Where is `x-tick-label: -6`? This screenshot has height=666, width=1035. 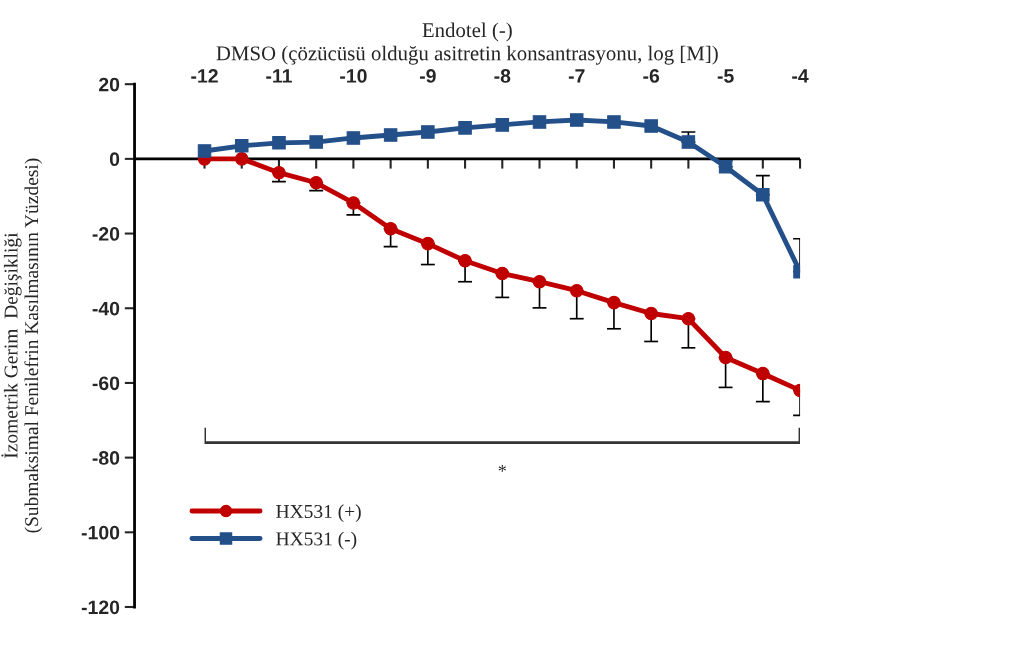
x-tick-label: -6 is located at coordinates (651, 76).